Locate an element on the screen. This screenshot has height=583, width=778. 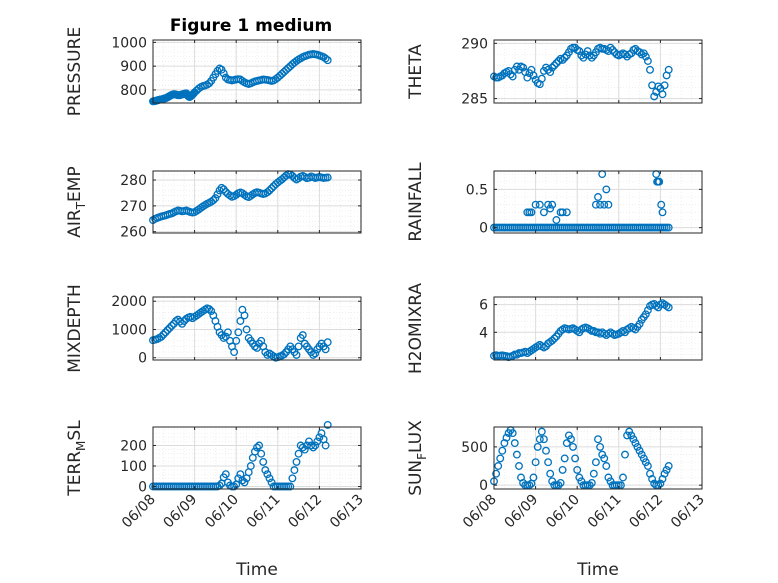
y-tick-label: 290 is located at coordinates (474, 44).